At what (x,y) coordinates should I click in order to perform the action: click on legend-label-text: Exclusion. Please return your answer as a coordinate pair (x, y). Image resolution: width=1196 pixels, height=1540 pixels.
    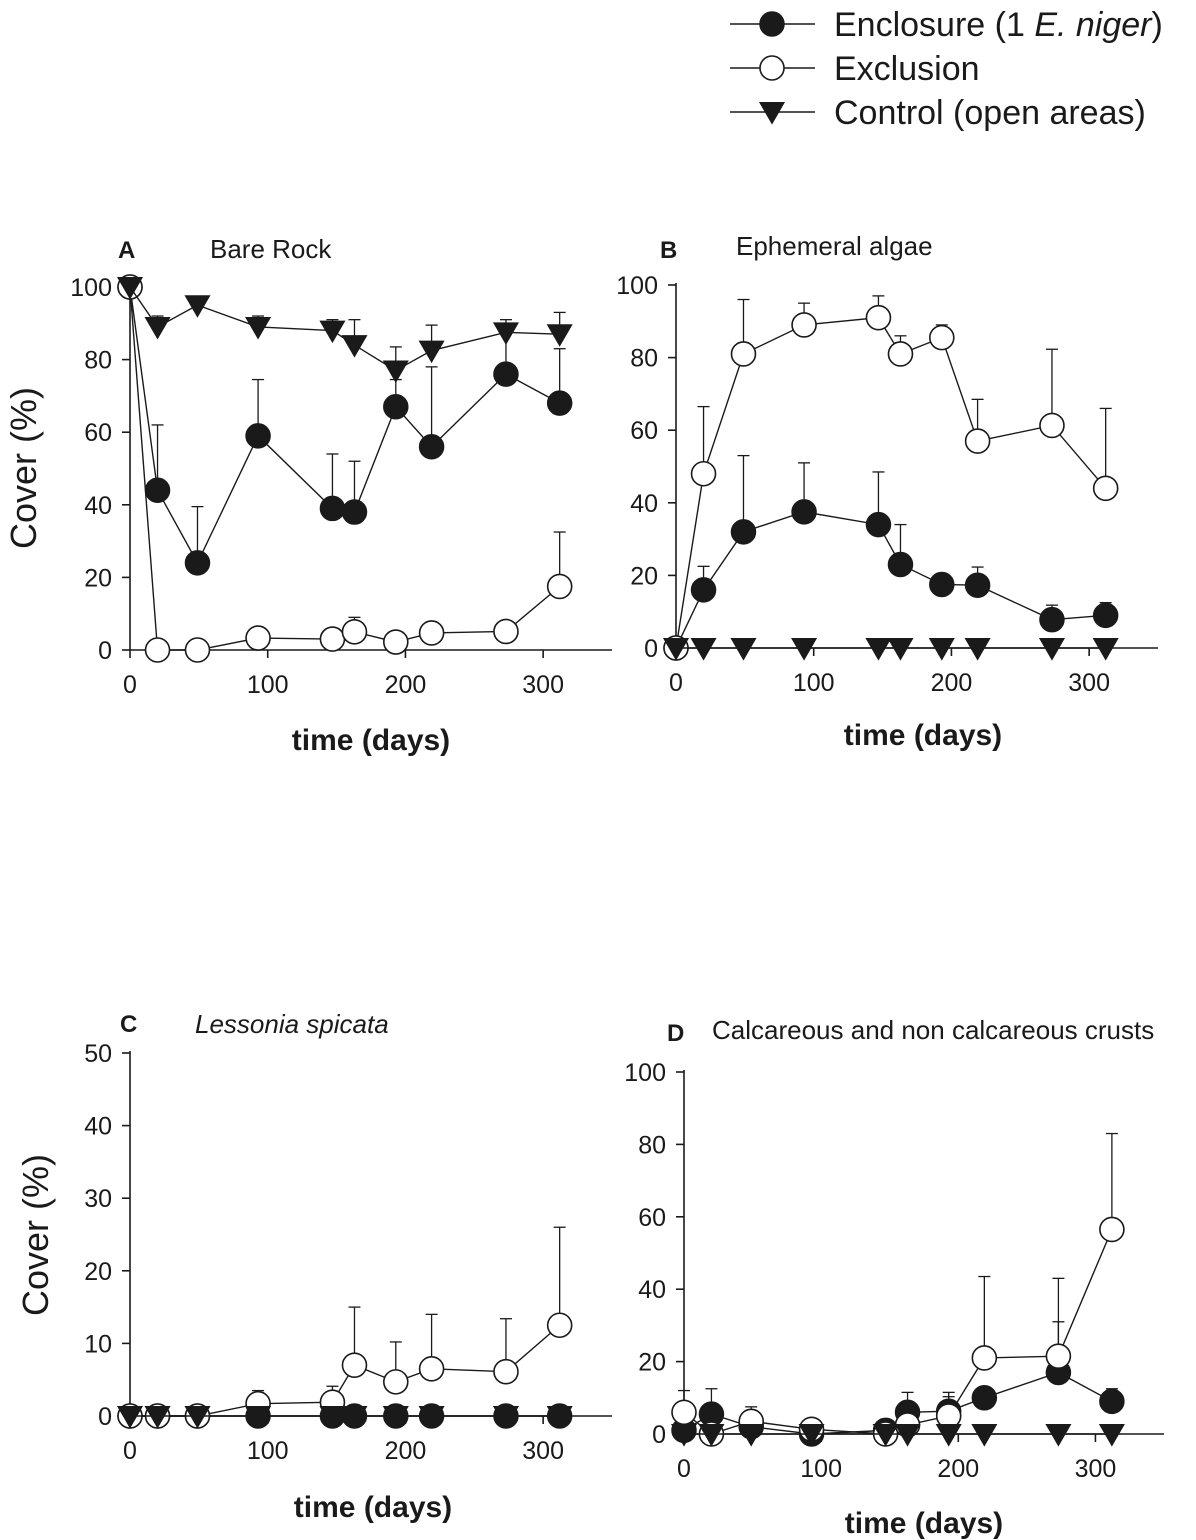
    Looking at the image, I should click on (907, 69).